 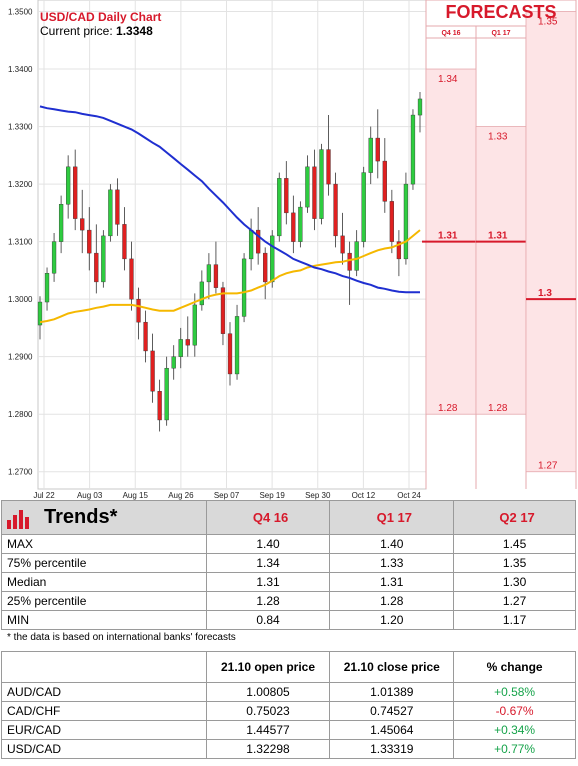 I want to click on value-cell: 0.84, so click(x=268, y=620).